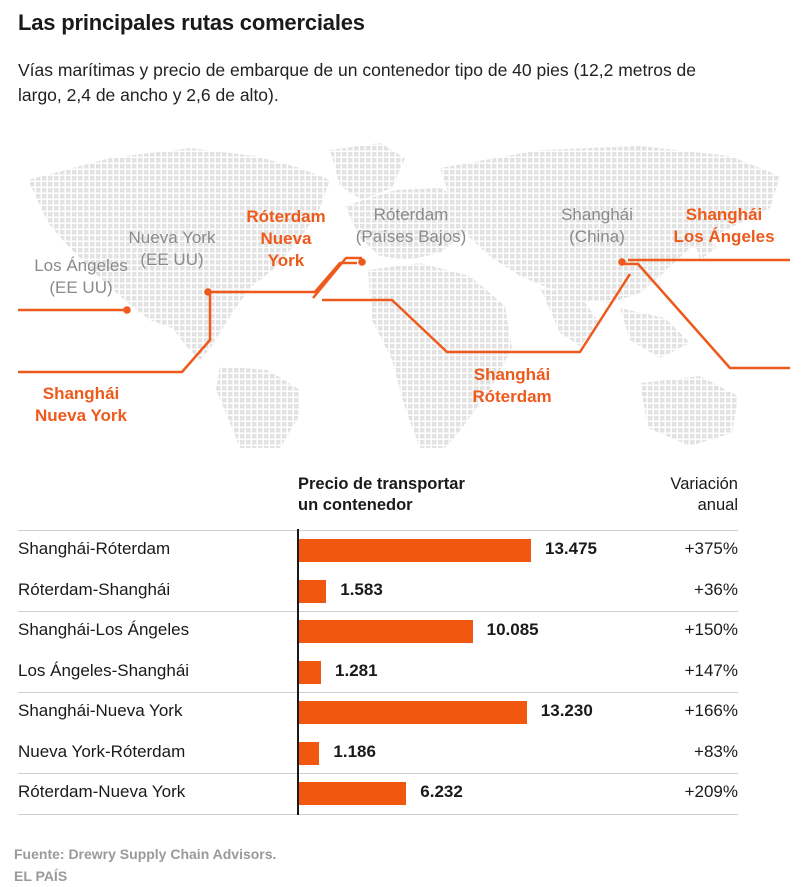 The image size is (808, 887). What do you see at coordinates (622, 262) in the screenshot?
I see `shanghai-dot` at bounding box center [622, 262].